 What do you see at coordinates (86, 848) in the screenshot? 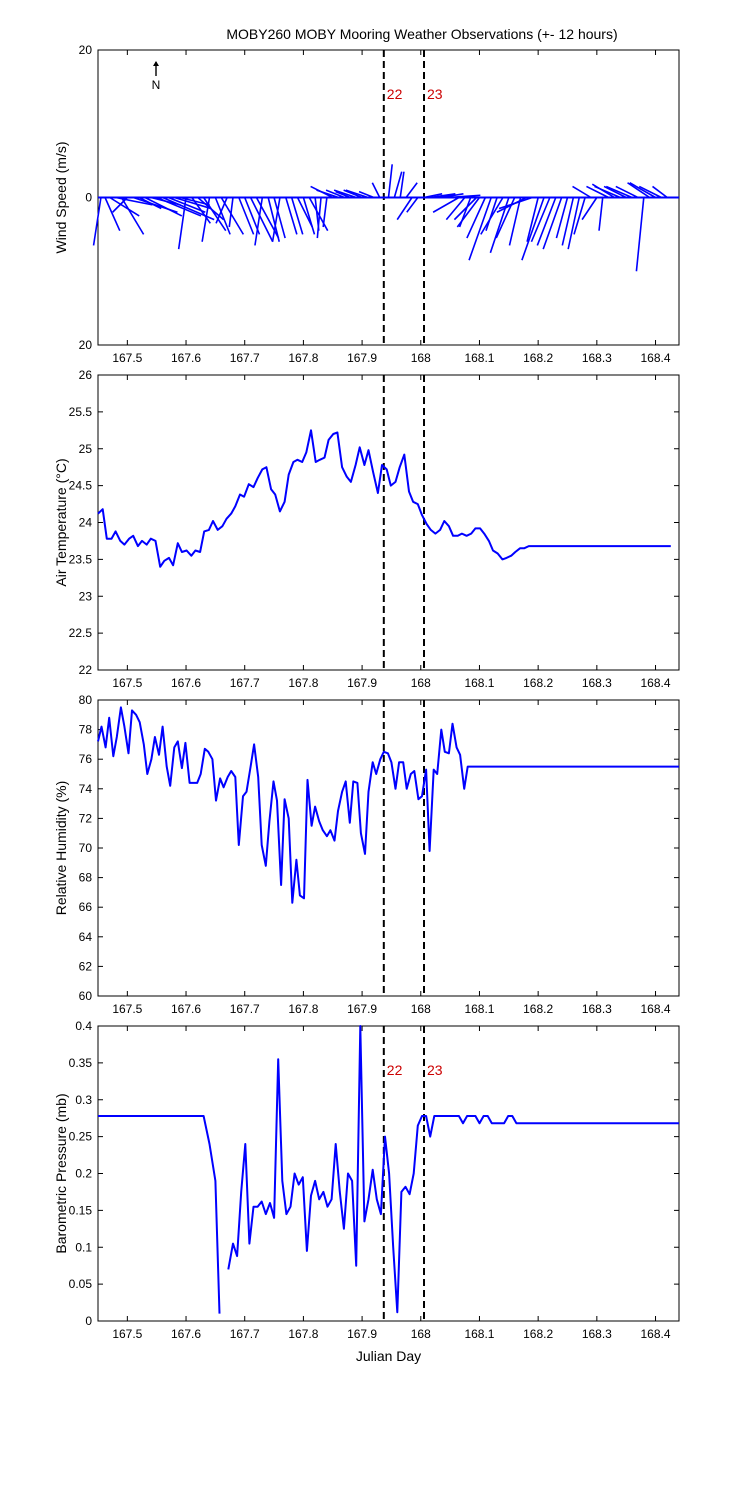
I see `y-tick-label: 70` at bounding box center [86, 848].